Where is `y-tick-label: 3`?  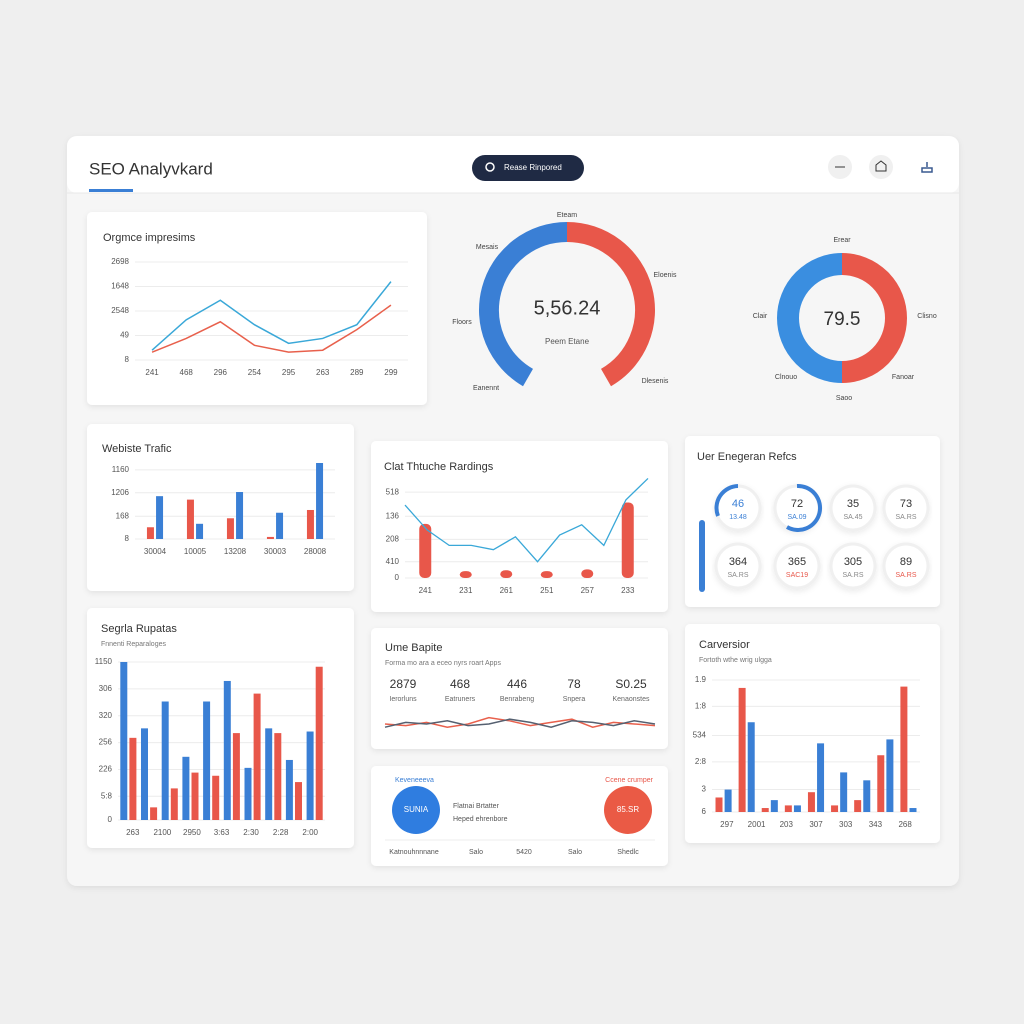 y-tick-label: 3 is located at coordinates (704, 789).